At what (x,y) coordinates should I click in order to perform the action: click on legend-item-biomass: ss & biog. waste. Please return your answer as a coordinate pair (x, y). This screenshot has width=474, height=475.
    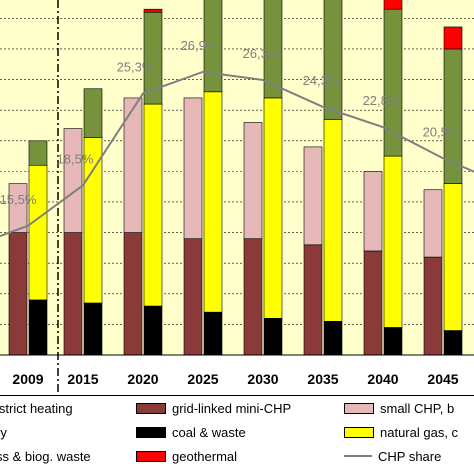
    Looking at the image, I should click on (45, 456).